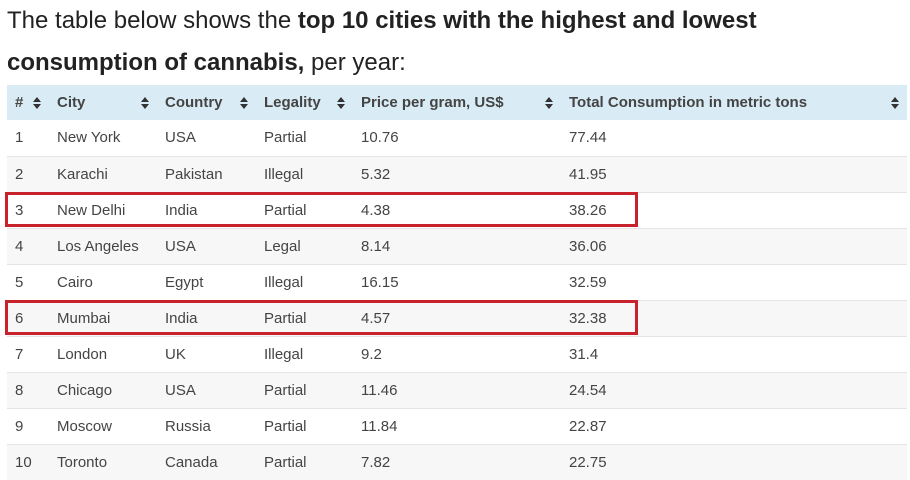 The width and height of the screenshot is (910, 480). I want to click on table-row: 5 Cairo Egypt Illegal 16.15 32.59, so click(457, 282).